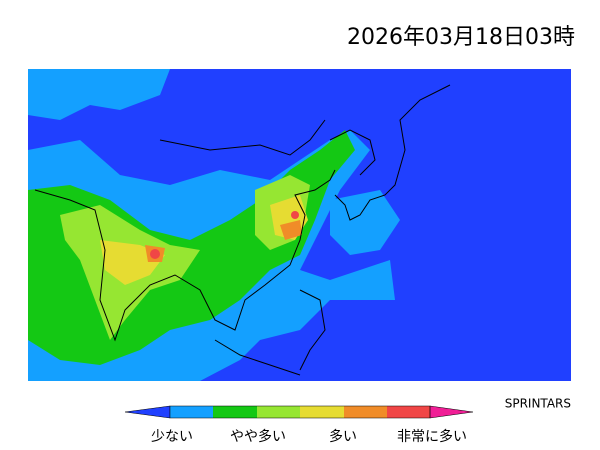  What do you see at coordinates (172, 437) in the screenshot?
I see `legend-label: 少ない` at bounding box center [172, 437].